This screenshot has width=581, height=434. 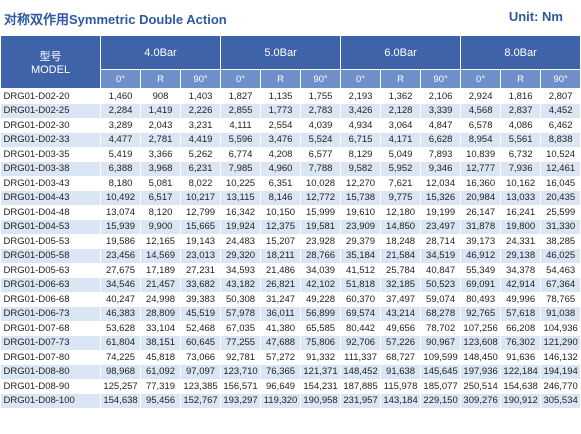 I want to click on torque-cell: 19,143, so click(x=201, y=241).